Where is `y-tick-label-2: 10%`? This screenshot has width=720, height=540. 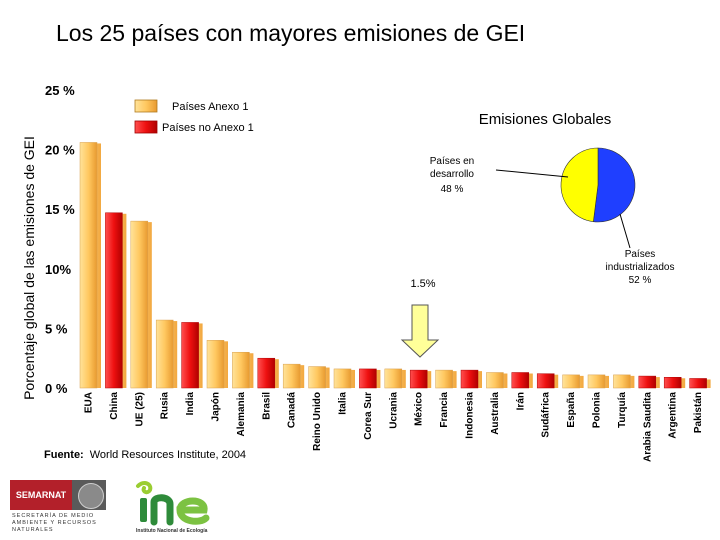
y-tick-label-2: 10% is located at coordinates (58, 269).